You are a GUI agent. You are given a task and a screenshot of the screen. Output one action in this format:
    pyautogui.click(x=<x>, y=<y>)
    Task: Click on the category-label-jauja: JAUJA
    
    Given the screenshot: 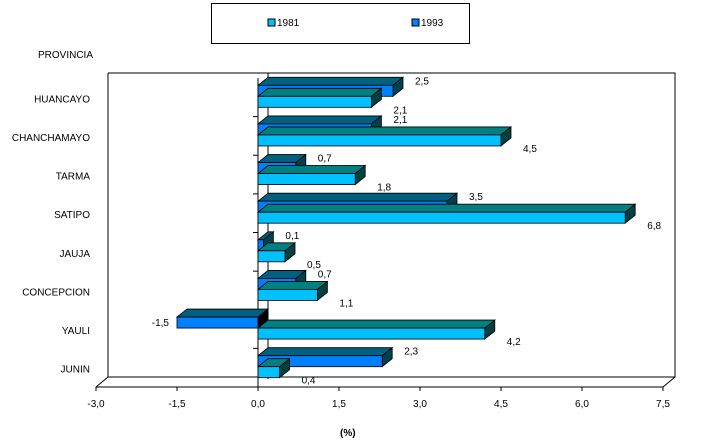 What is the action you would take?
    pyautogui.click(x=74, y=254)
    